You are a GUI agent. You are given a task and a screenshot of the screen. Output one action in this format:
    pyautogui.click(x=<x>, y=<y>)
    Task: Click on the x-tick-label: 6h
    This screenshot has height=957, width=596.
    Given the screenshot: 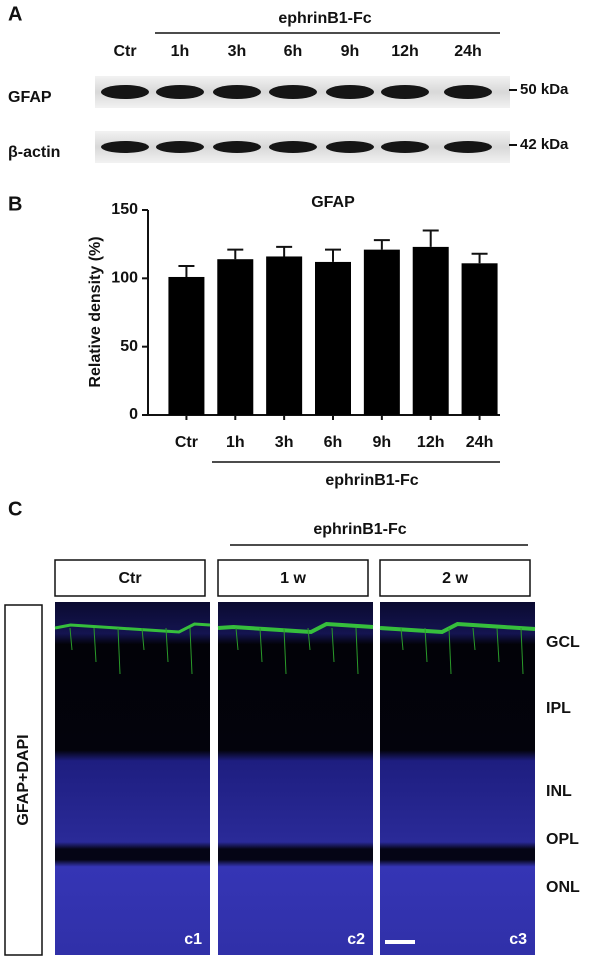 What is the action you would take?
    pyautogui.click(x=333, y=442)
    